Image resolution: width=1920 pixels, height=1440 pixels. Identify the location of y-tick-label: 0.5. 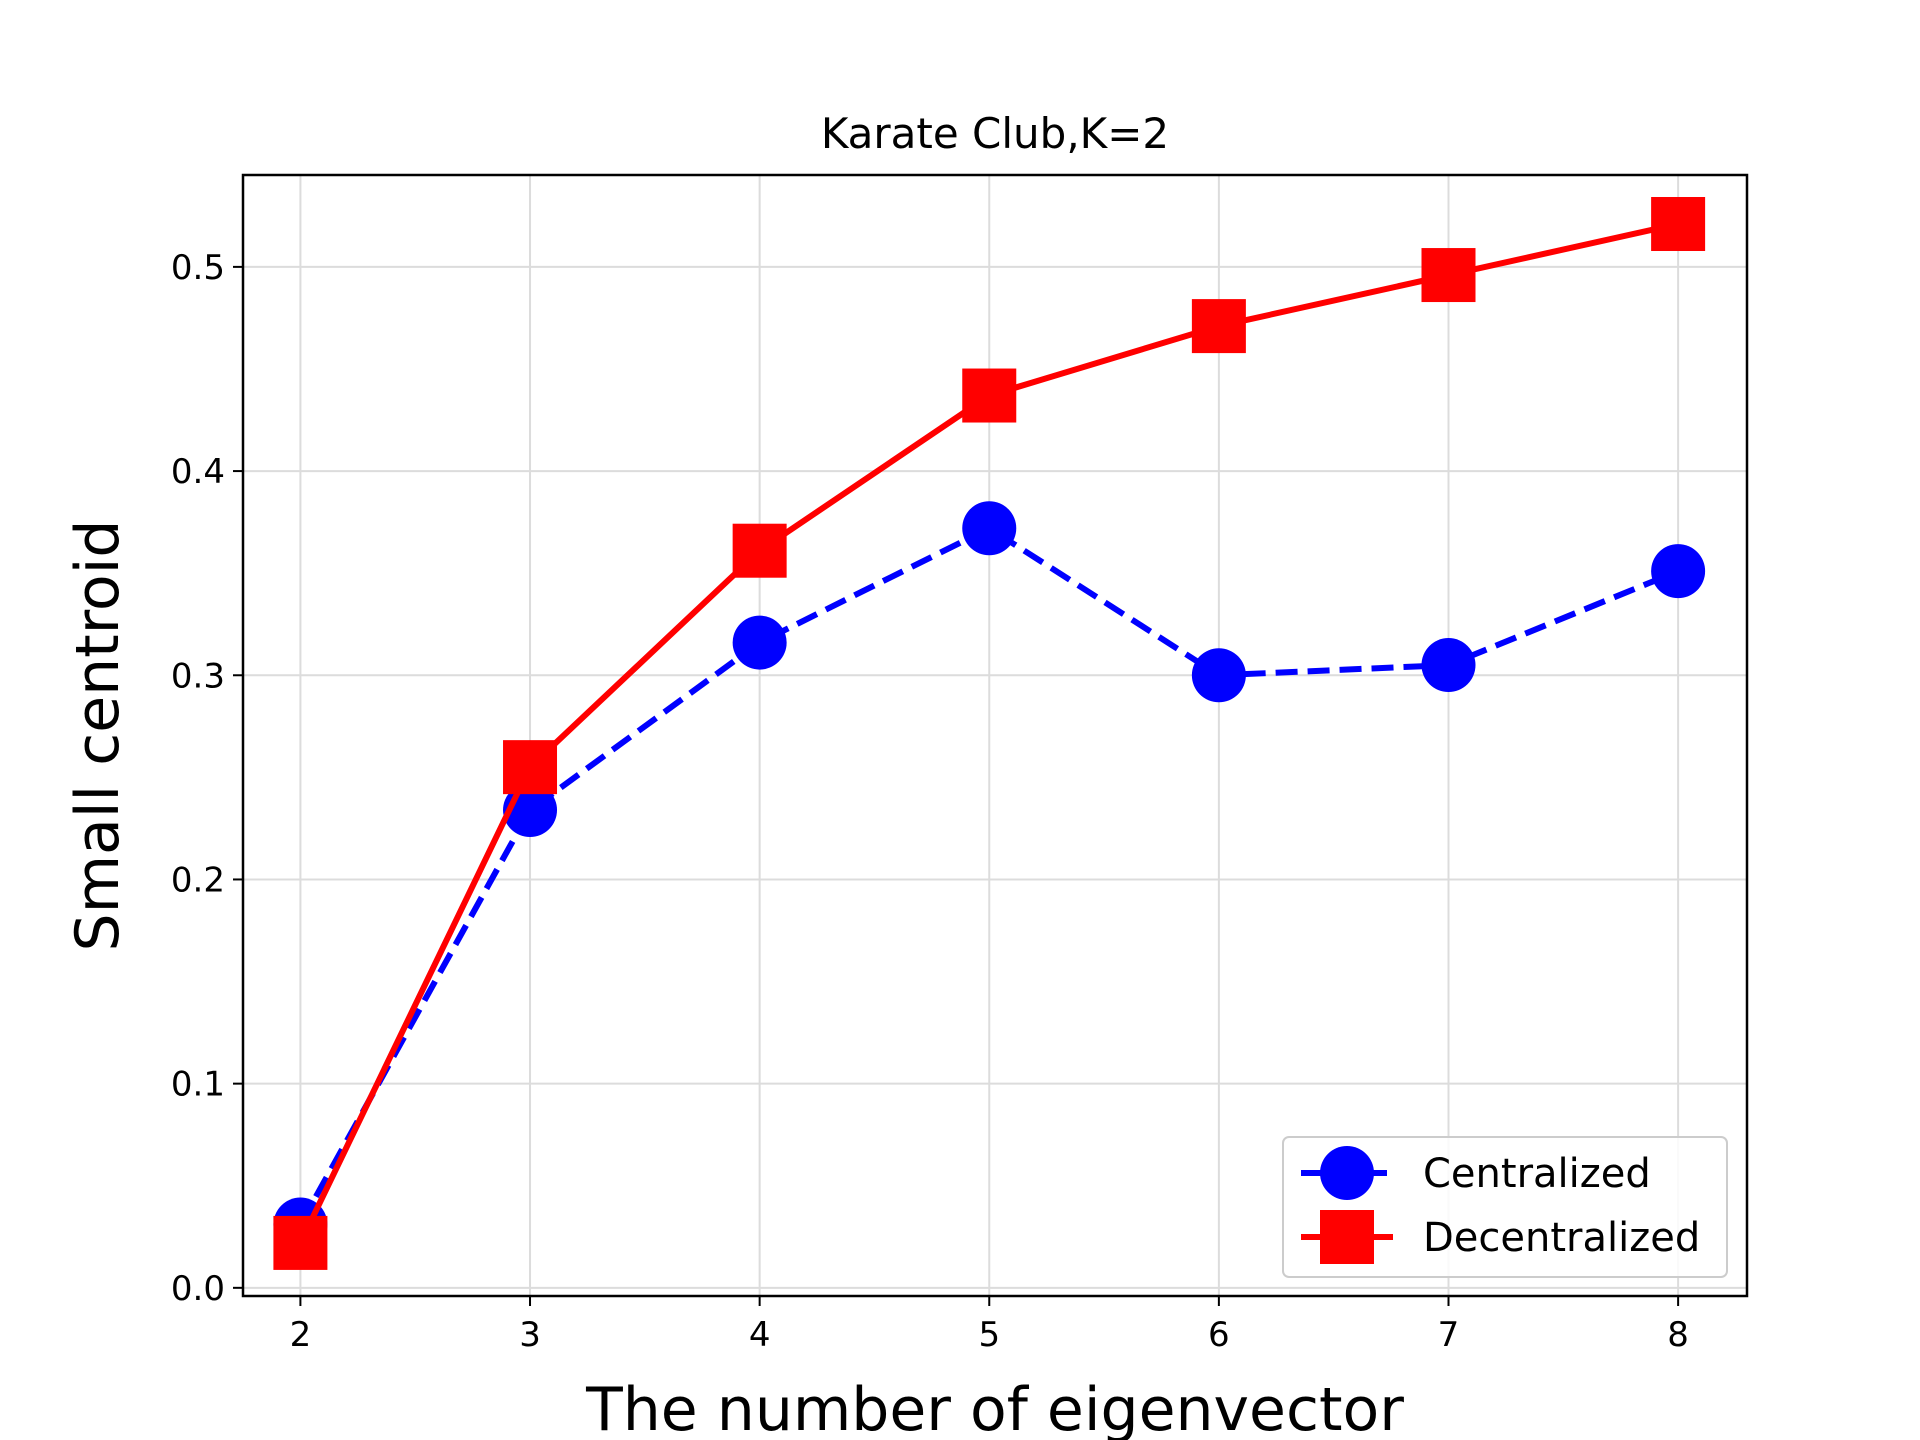
(198, 268).